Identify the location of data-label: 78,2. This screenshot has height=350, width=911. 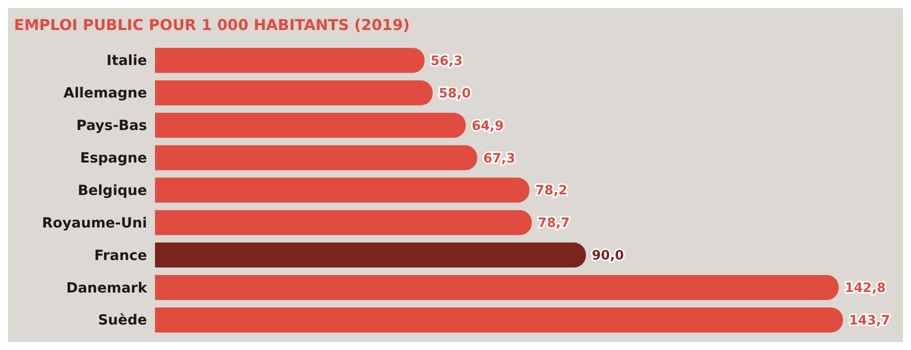
(551, 191).